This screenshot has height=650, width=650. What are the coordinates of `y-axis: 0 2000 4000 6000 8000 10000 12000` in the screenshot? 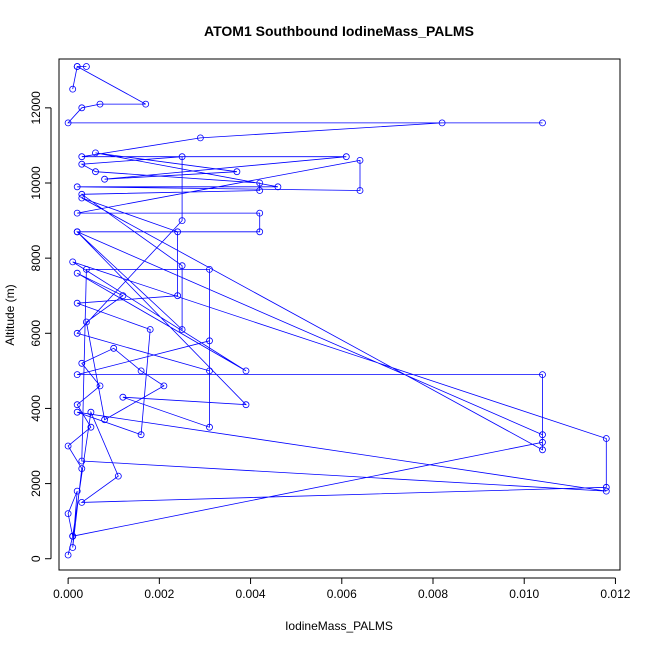 It's located at (40, 326).